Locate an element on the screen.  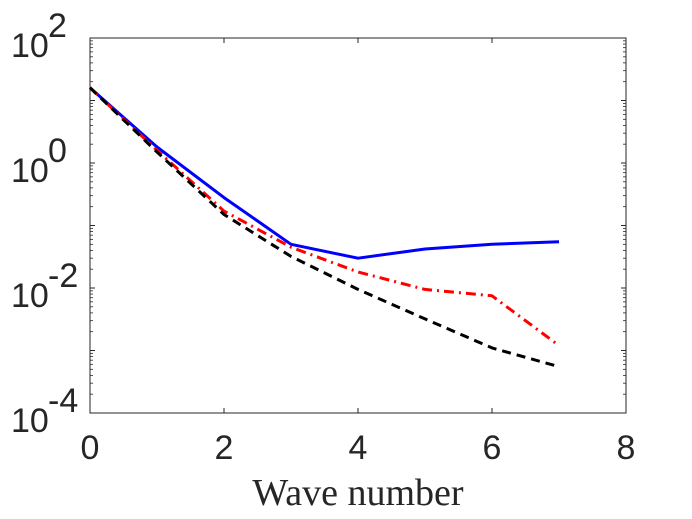
x-tick-label: 0 is located at coordinates (90, 448).